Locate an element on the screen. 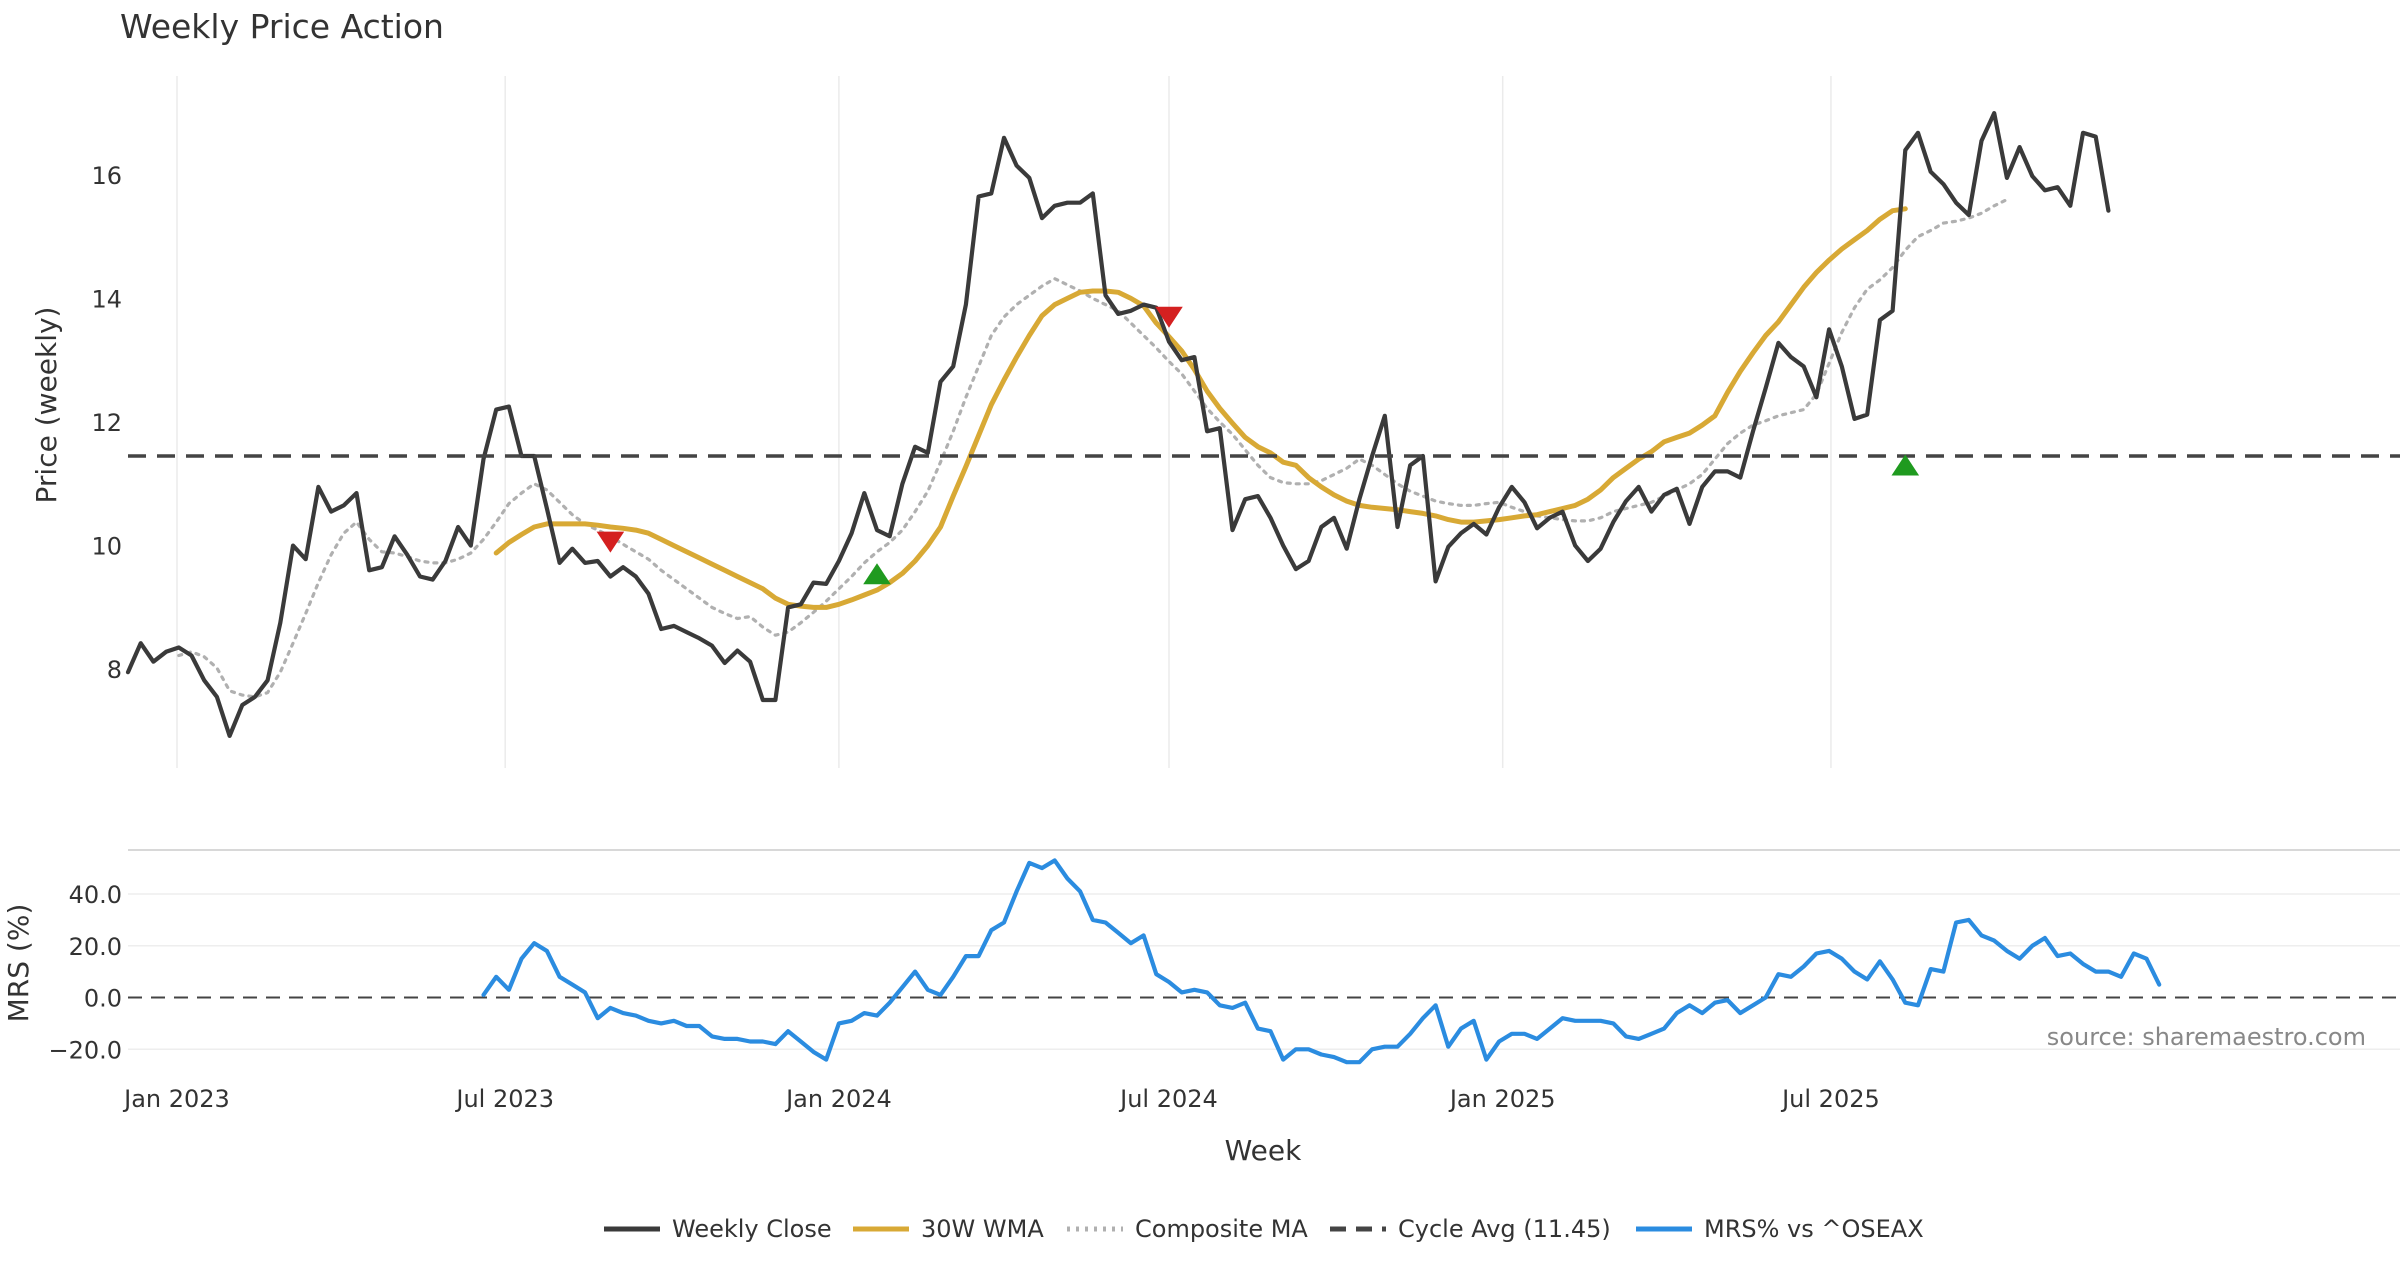 The image size is (2400, 1264). x-tick-label: Jul 2023 is located at coordinates (504, 1099).